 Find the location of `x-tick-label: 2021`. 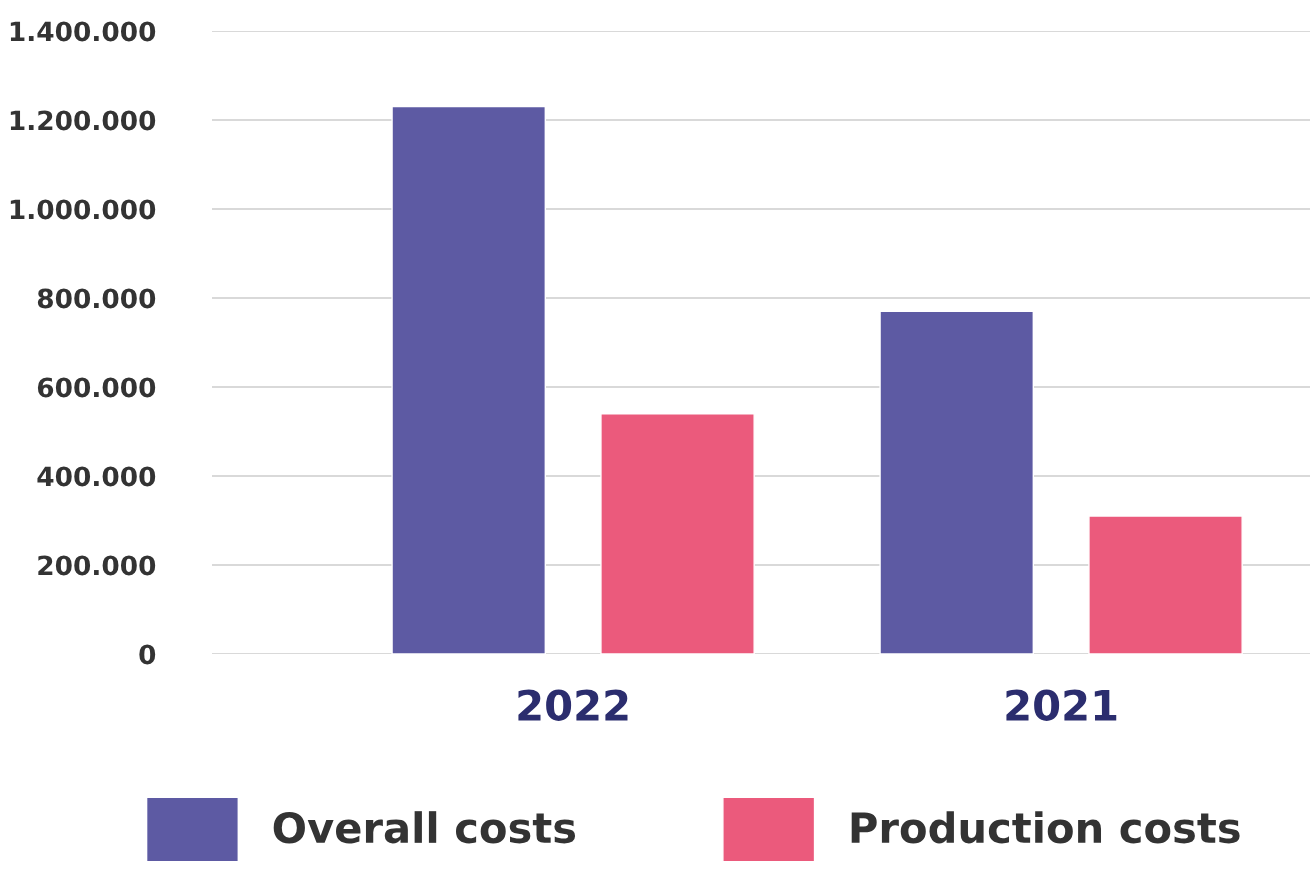

x-tick-label: 2021 is located at coordinates (1061, 705).